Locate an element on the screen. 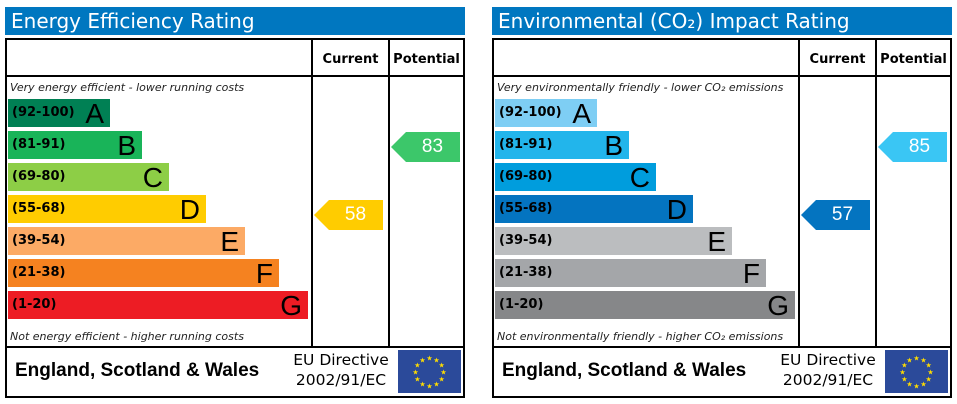  current-rating-value: 58 is located at coordinates (355, 214).